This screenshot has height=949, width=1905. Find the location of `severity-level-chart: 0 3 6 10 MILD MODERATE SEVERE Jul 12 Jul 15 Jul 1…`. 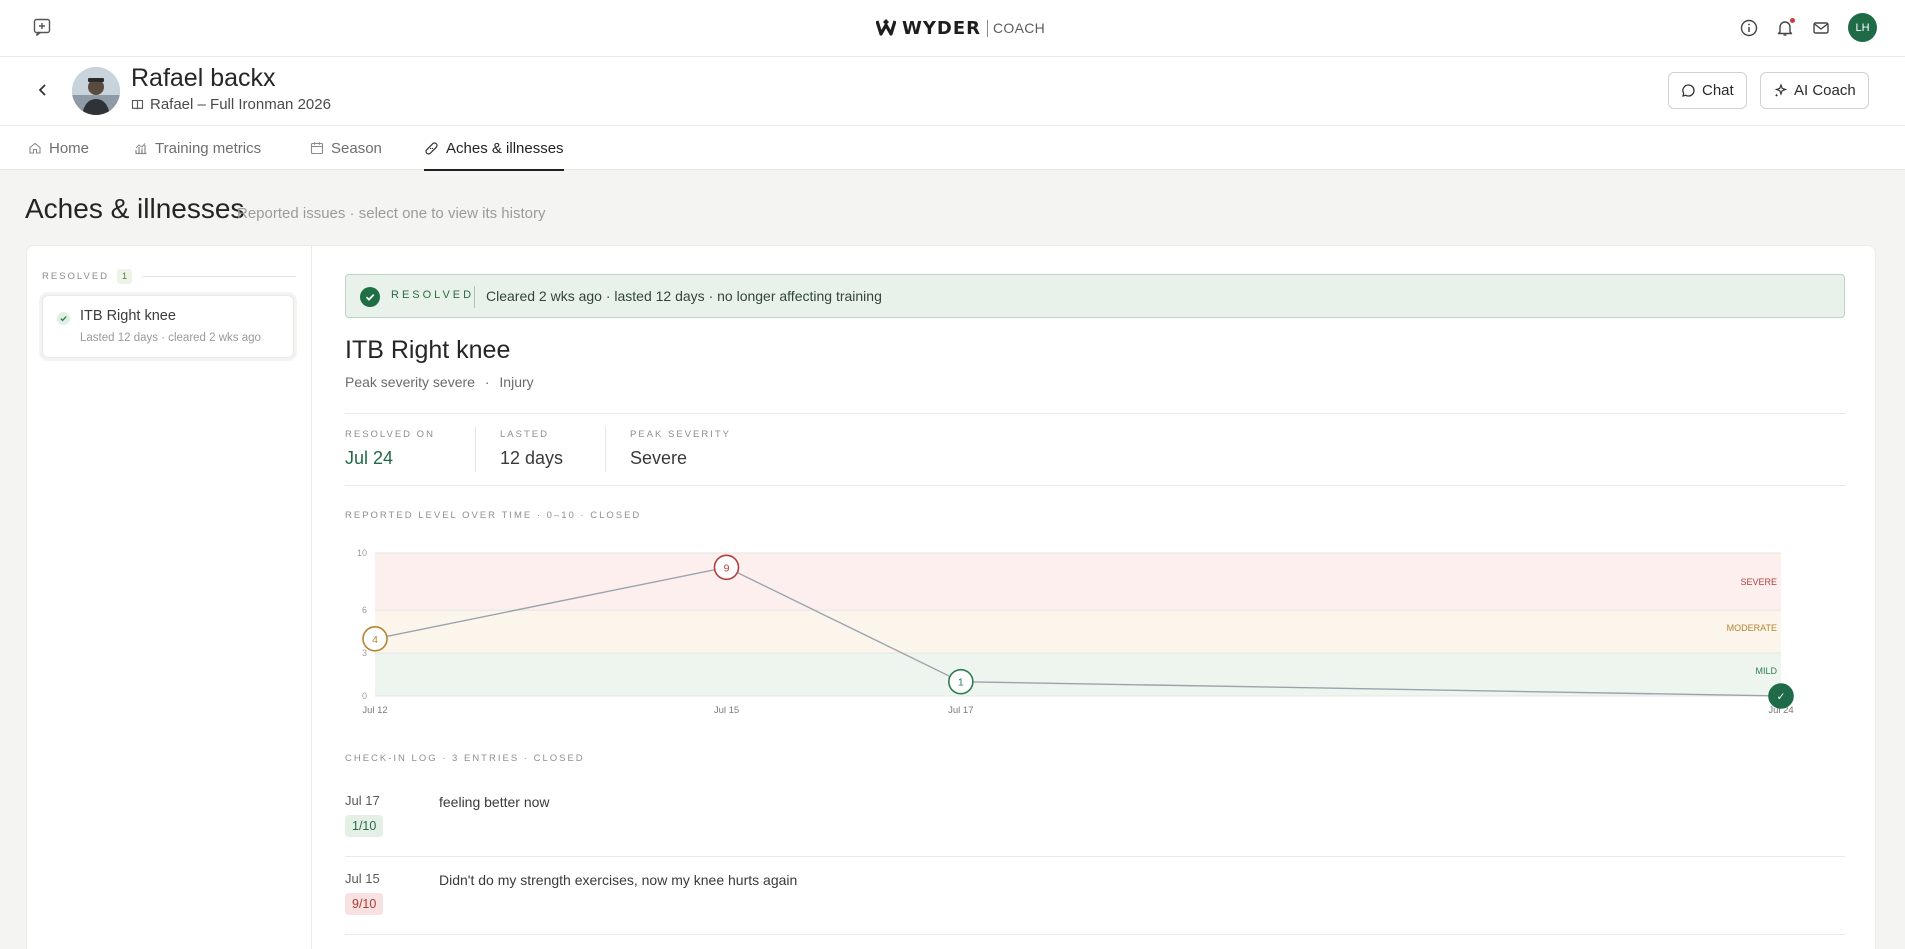

severity-level-chart: 0 3 6 10 MILD MODERATE SEVERE Jul 12 Jul 15 Jul 1… is located at coordinates (1075, 632).